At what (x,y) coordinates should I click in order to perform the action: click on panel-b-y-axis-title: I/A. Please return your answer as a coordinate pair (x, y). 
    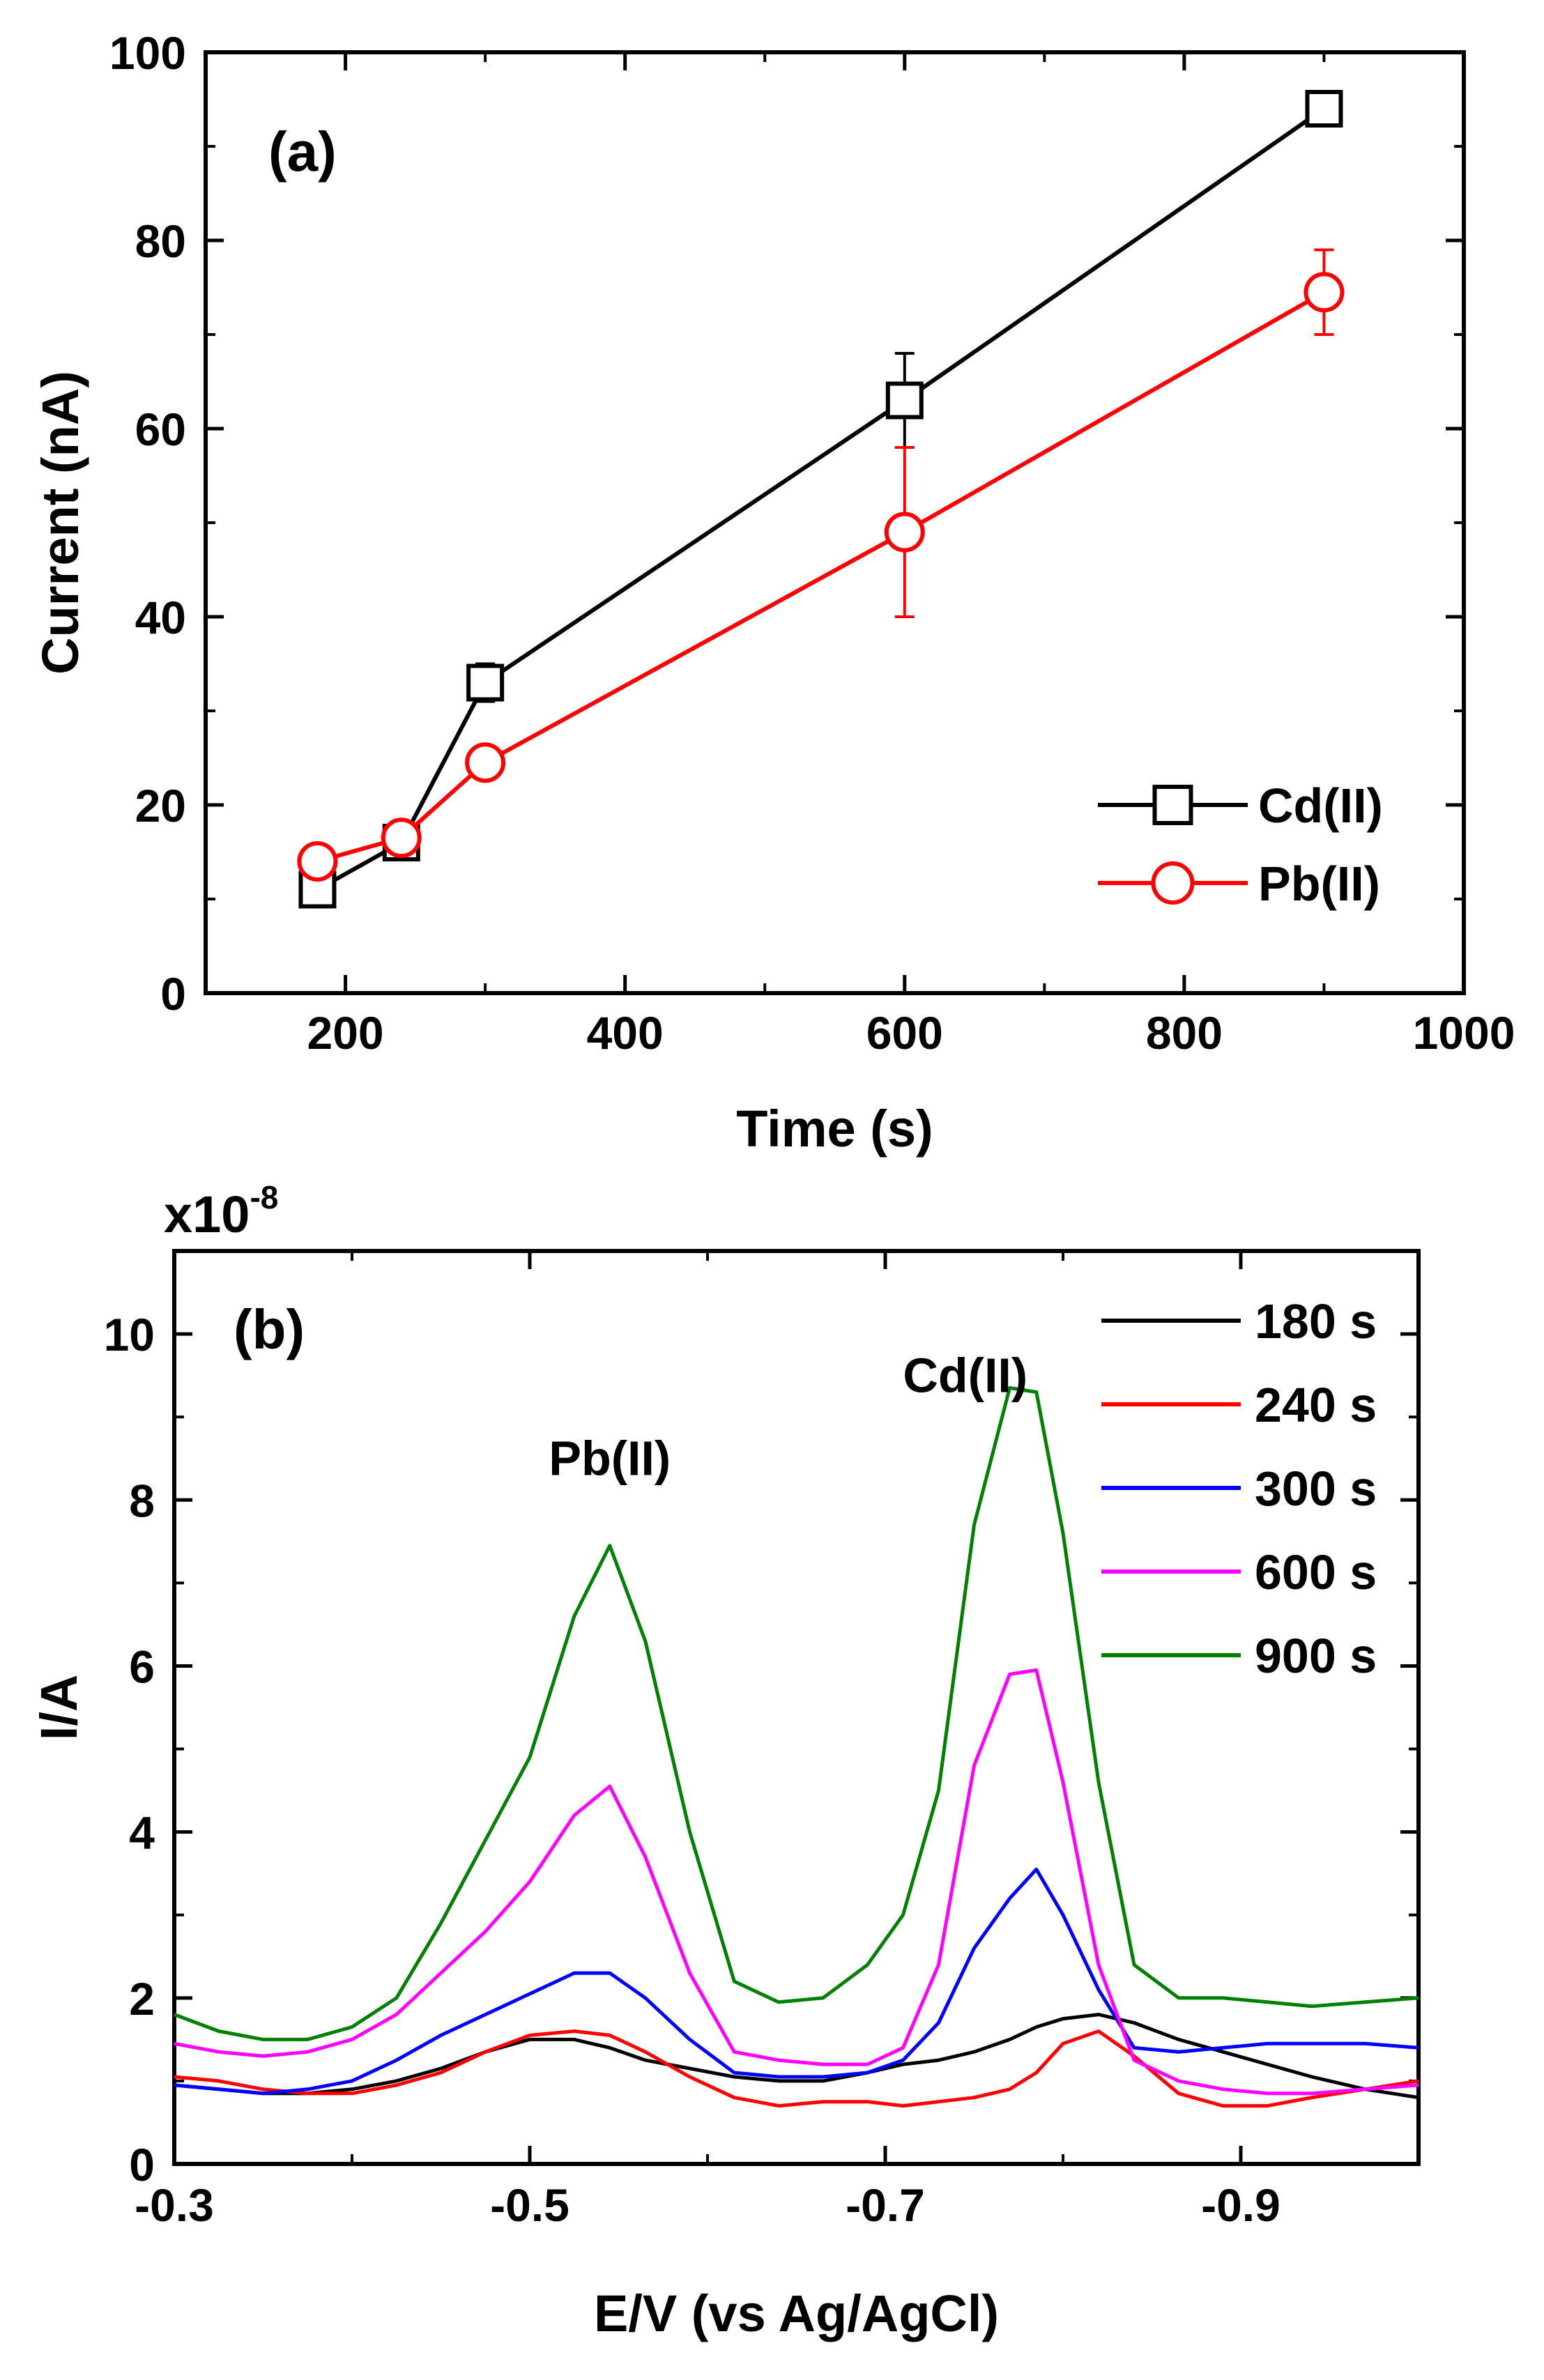
    Looking at the image, I should click on (59, 1708).